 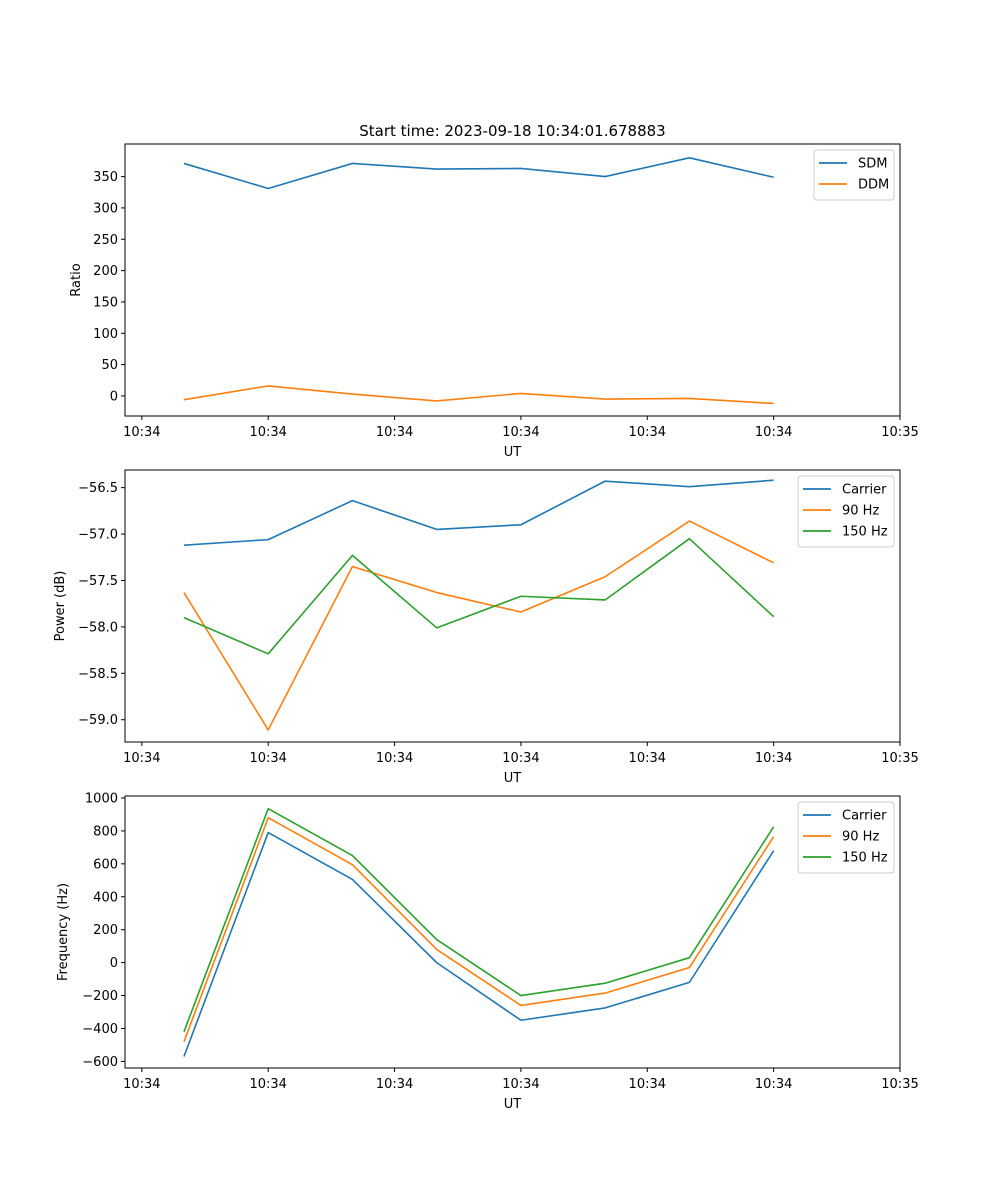 What do you see at coordinates (105, 302) in the screenshot?
I see `y-tick-label-ratio: 150` at bounding box center [105, 302].